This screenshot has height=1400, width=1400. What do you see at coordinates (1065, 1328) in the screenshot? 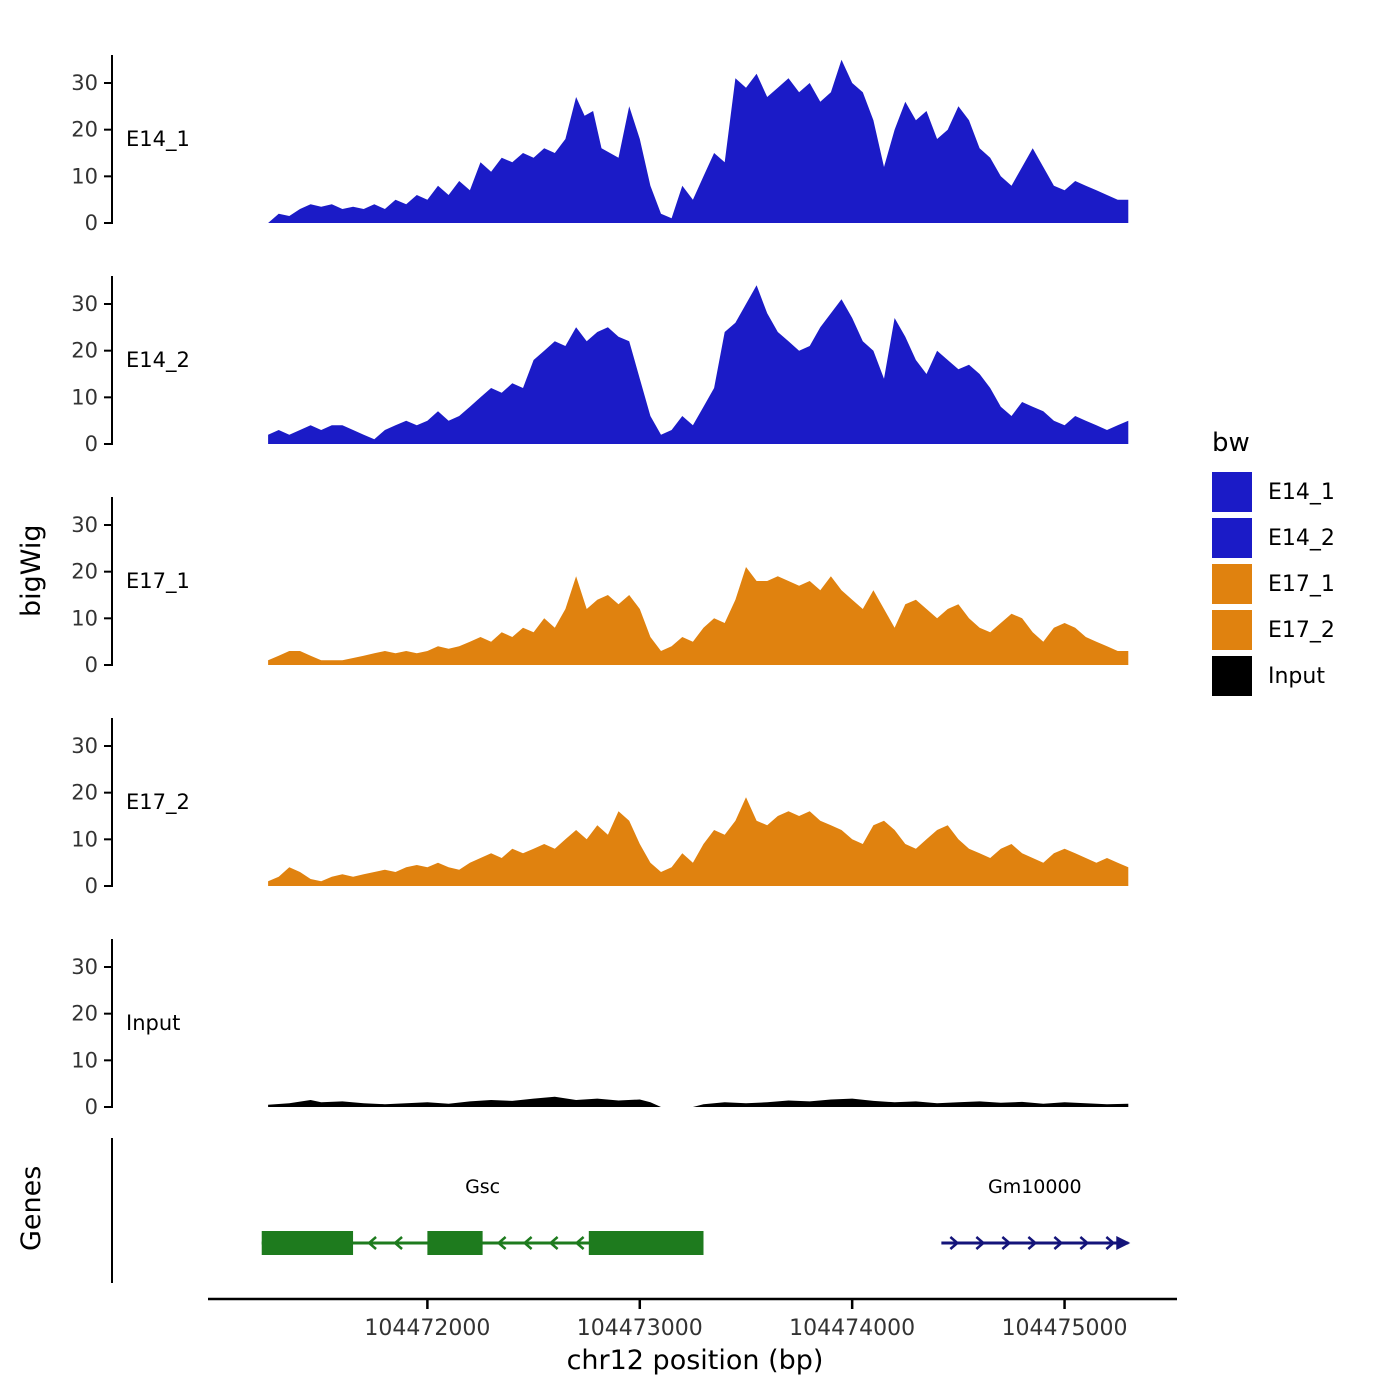
I see `x-tick-label: 104475000` at bounding box center [1065, 1328].